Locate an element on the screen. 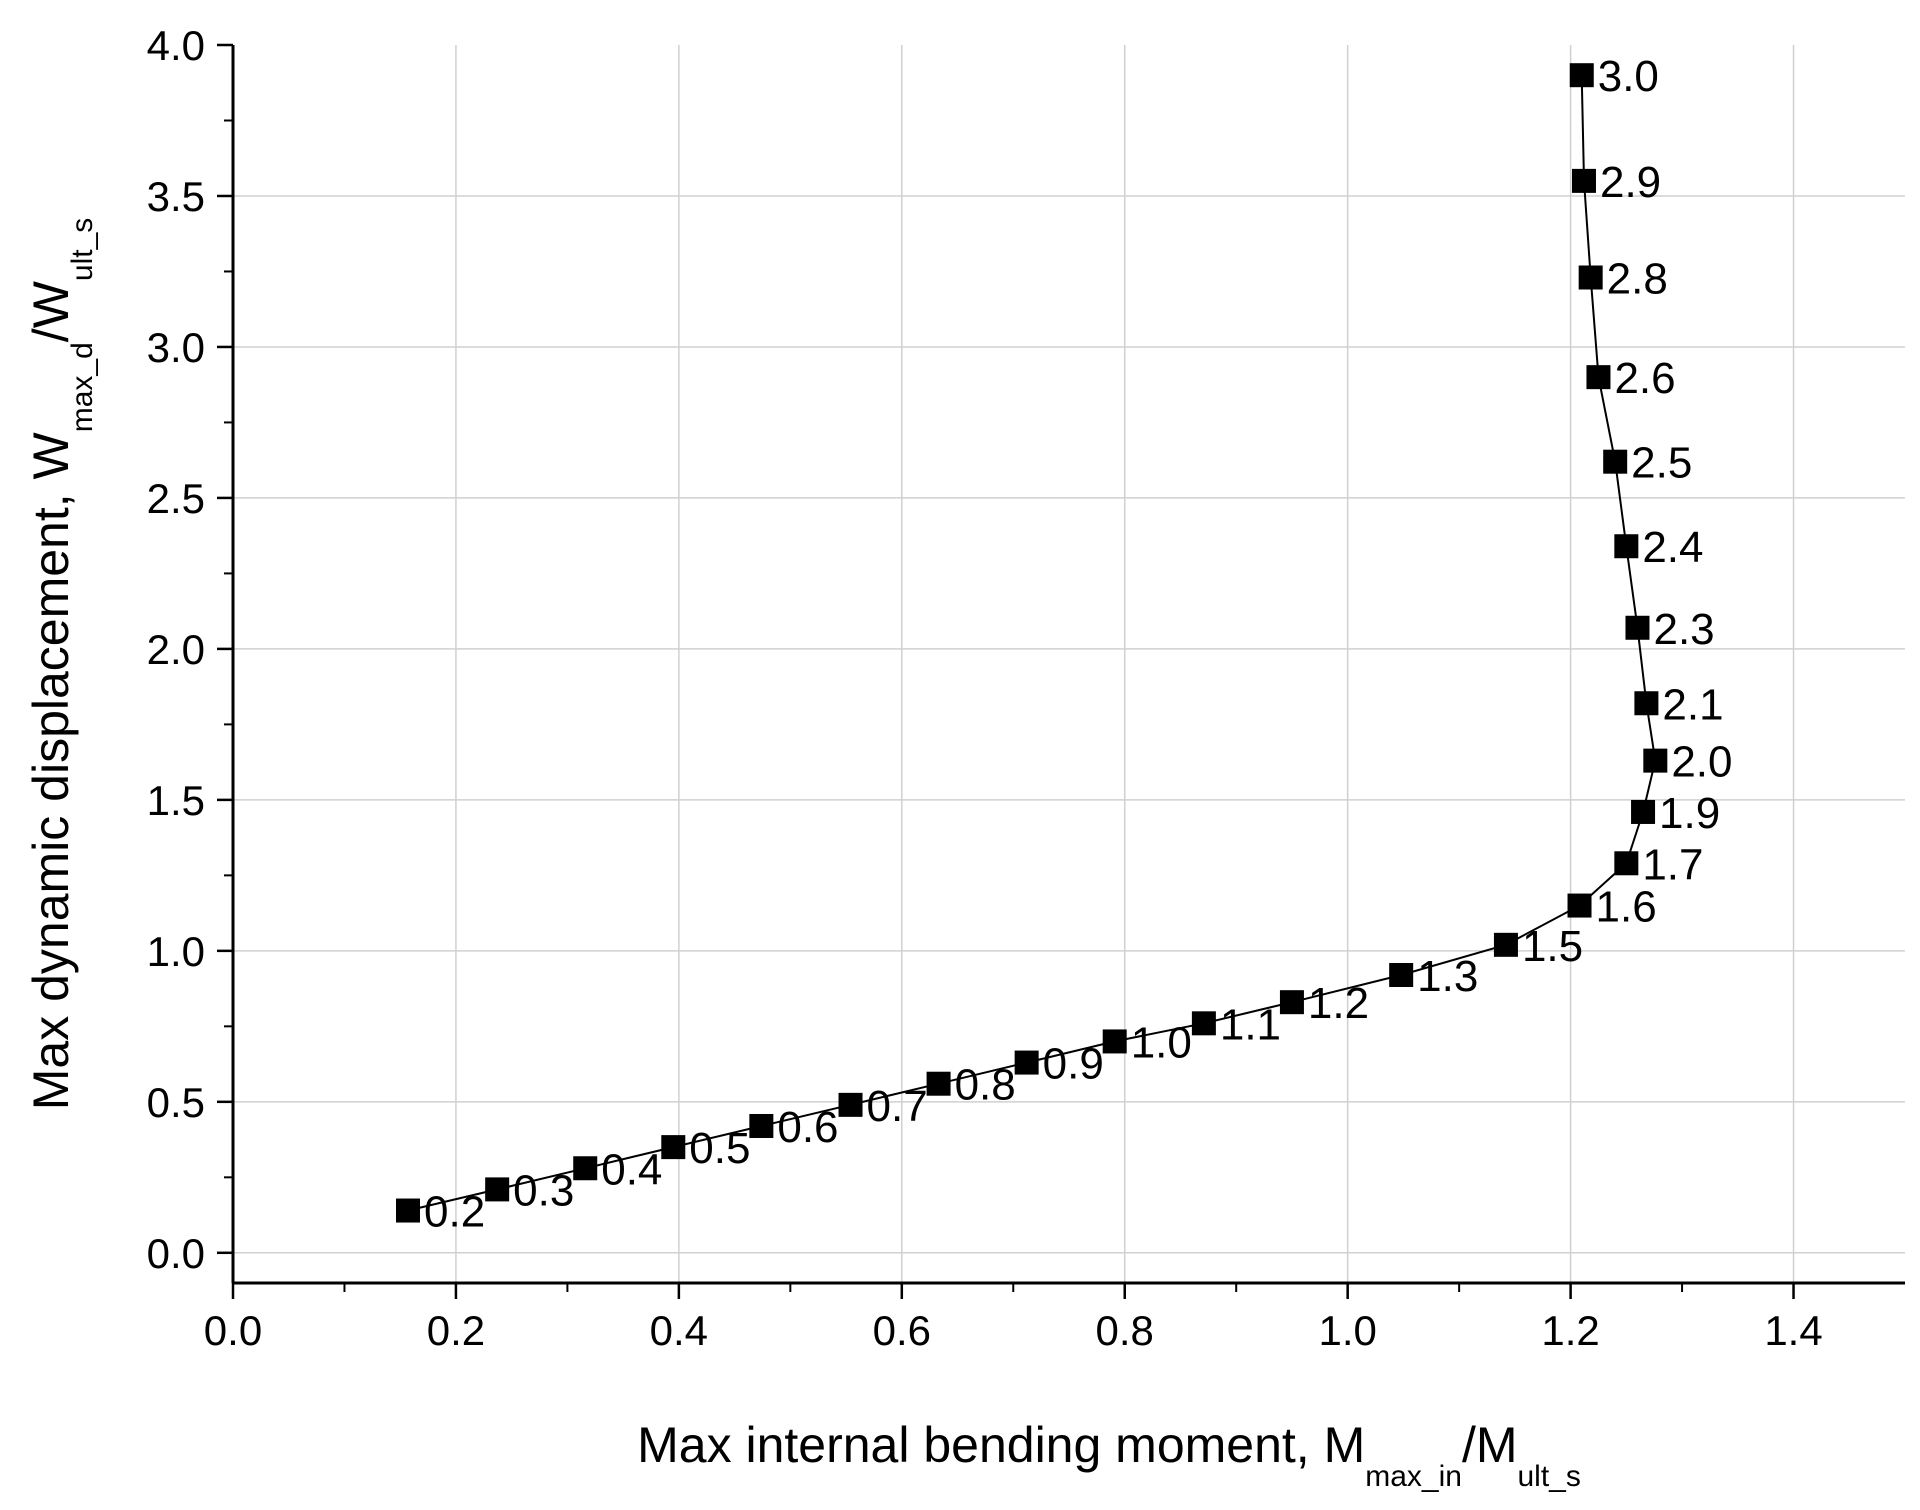  data-point-label: 0.8 is located at coordinates (985, 1085).